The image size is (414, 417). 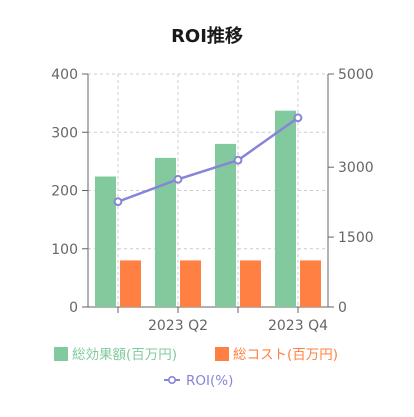 What do you see at coordinates (285, 355) in the screenshot?
I see `legend-label-total-cost: 総コスト(百万円)` at bounding box center [285, 355].